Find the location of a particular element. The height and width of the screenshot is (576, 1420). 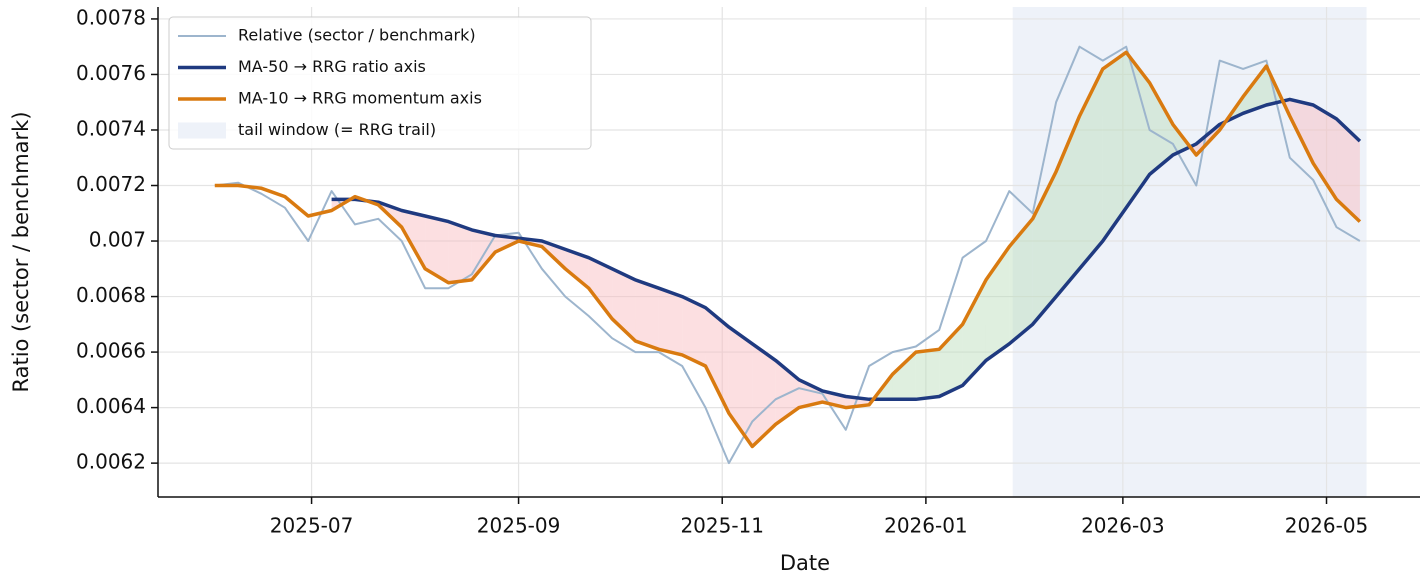

x-tick-label: 2026-05 is located at coordinates (1327, 526).